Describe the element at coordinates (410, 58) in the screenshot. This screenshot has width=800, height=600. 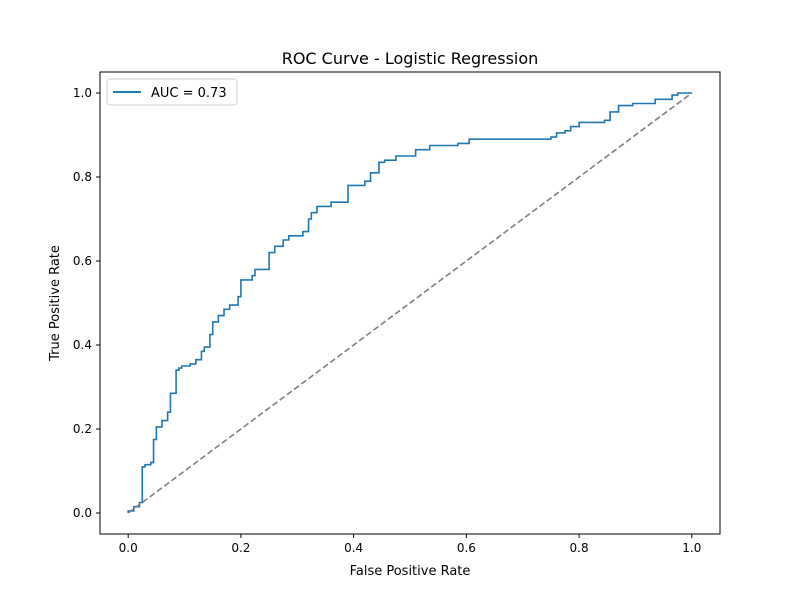
I see `chart-title: ROC Curve - Logistic Regression` at that location.